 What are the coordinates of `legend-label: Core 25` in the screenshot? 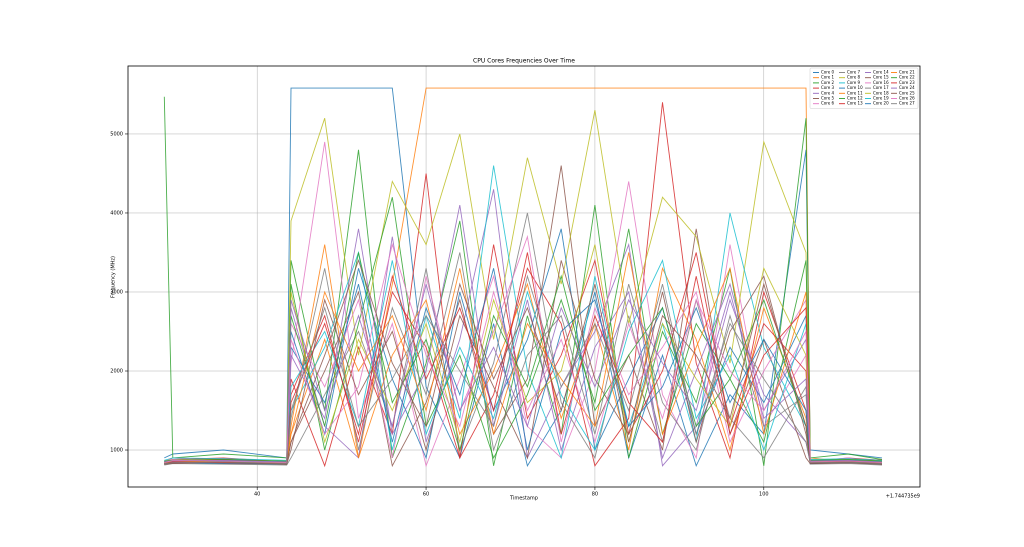 It's located at (907, 92).